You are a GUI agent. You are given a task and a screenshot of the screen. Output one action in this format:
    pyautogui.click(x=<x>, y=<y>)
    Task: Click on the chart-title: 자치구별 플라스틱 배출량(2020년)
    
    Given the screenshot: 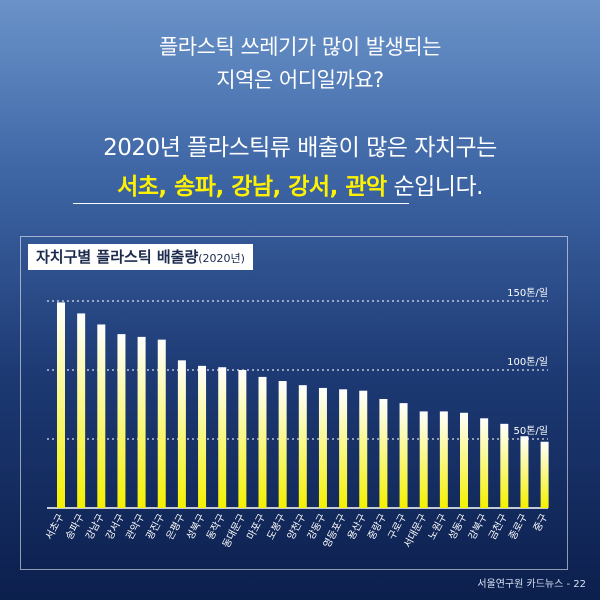 What is the action you would take?
    pyautogui.click(x=140, y=257)
    